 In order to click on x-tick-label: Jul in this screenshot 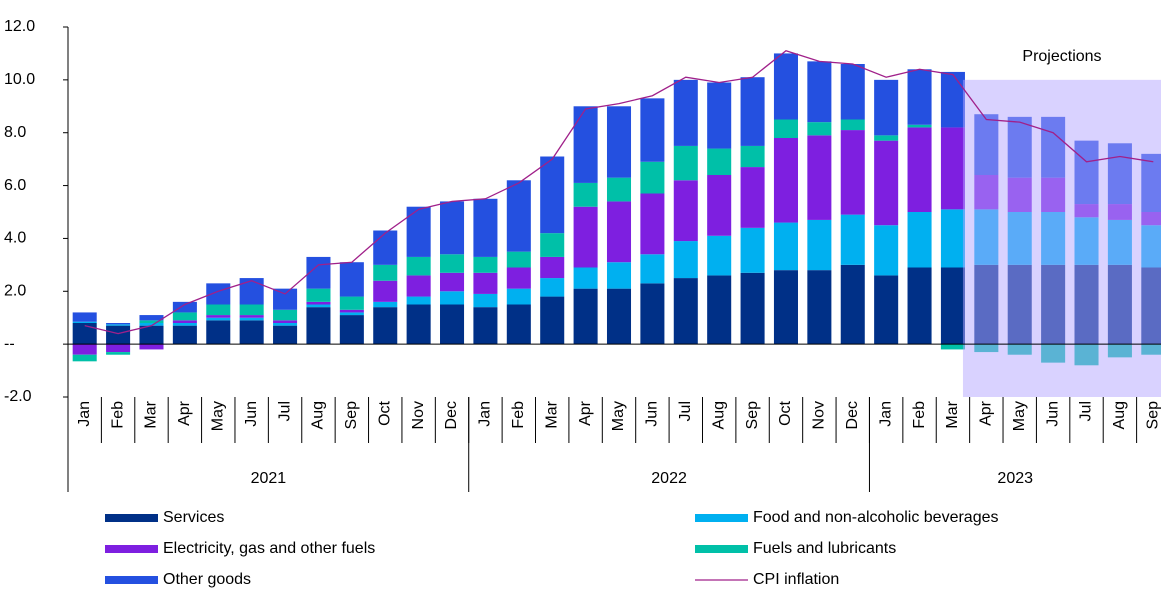, I will do `click(1086, 411)`.